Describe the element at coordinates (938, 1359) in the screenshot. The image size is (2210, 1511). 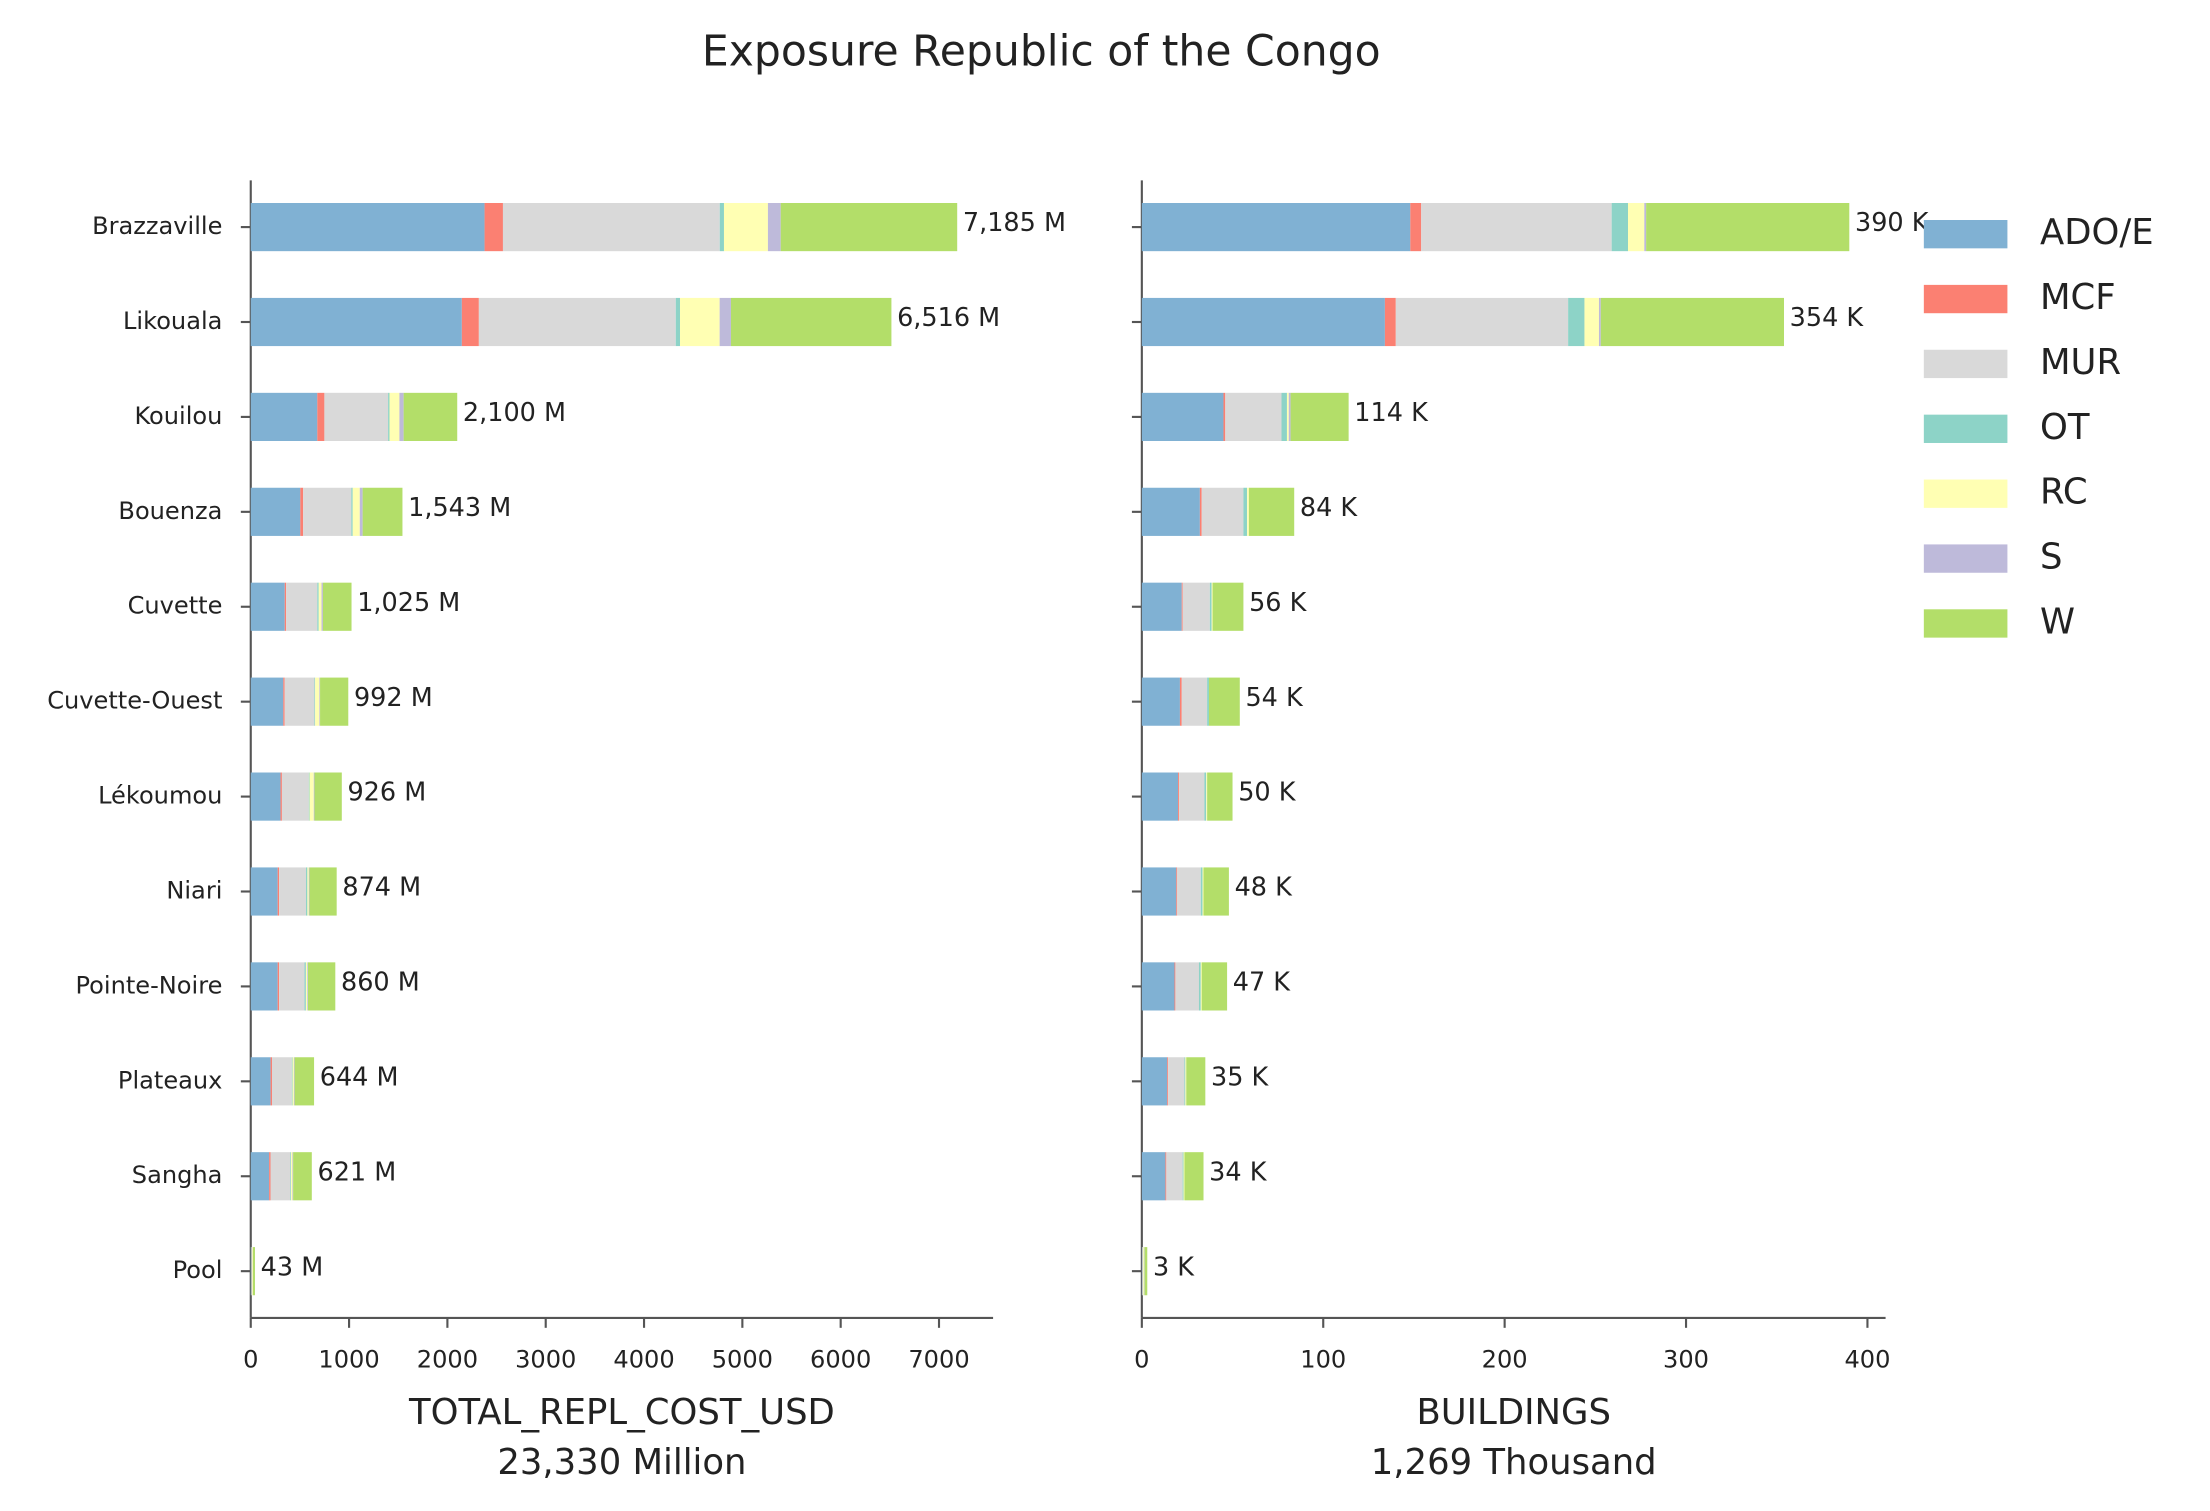
I see `x-tick-label: 7000` at that location.